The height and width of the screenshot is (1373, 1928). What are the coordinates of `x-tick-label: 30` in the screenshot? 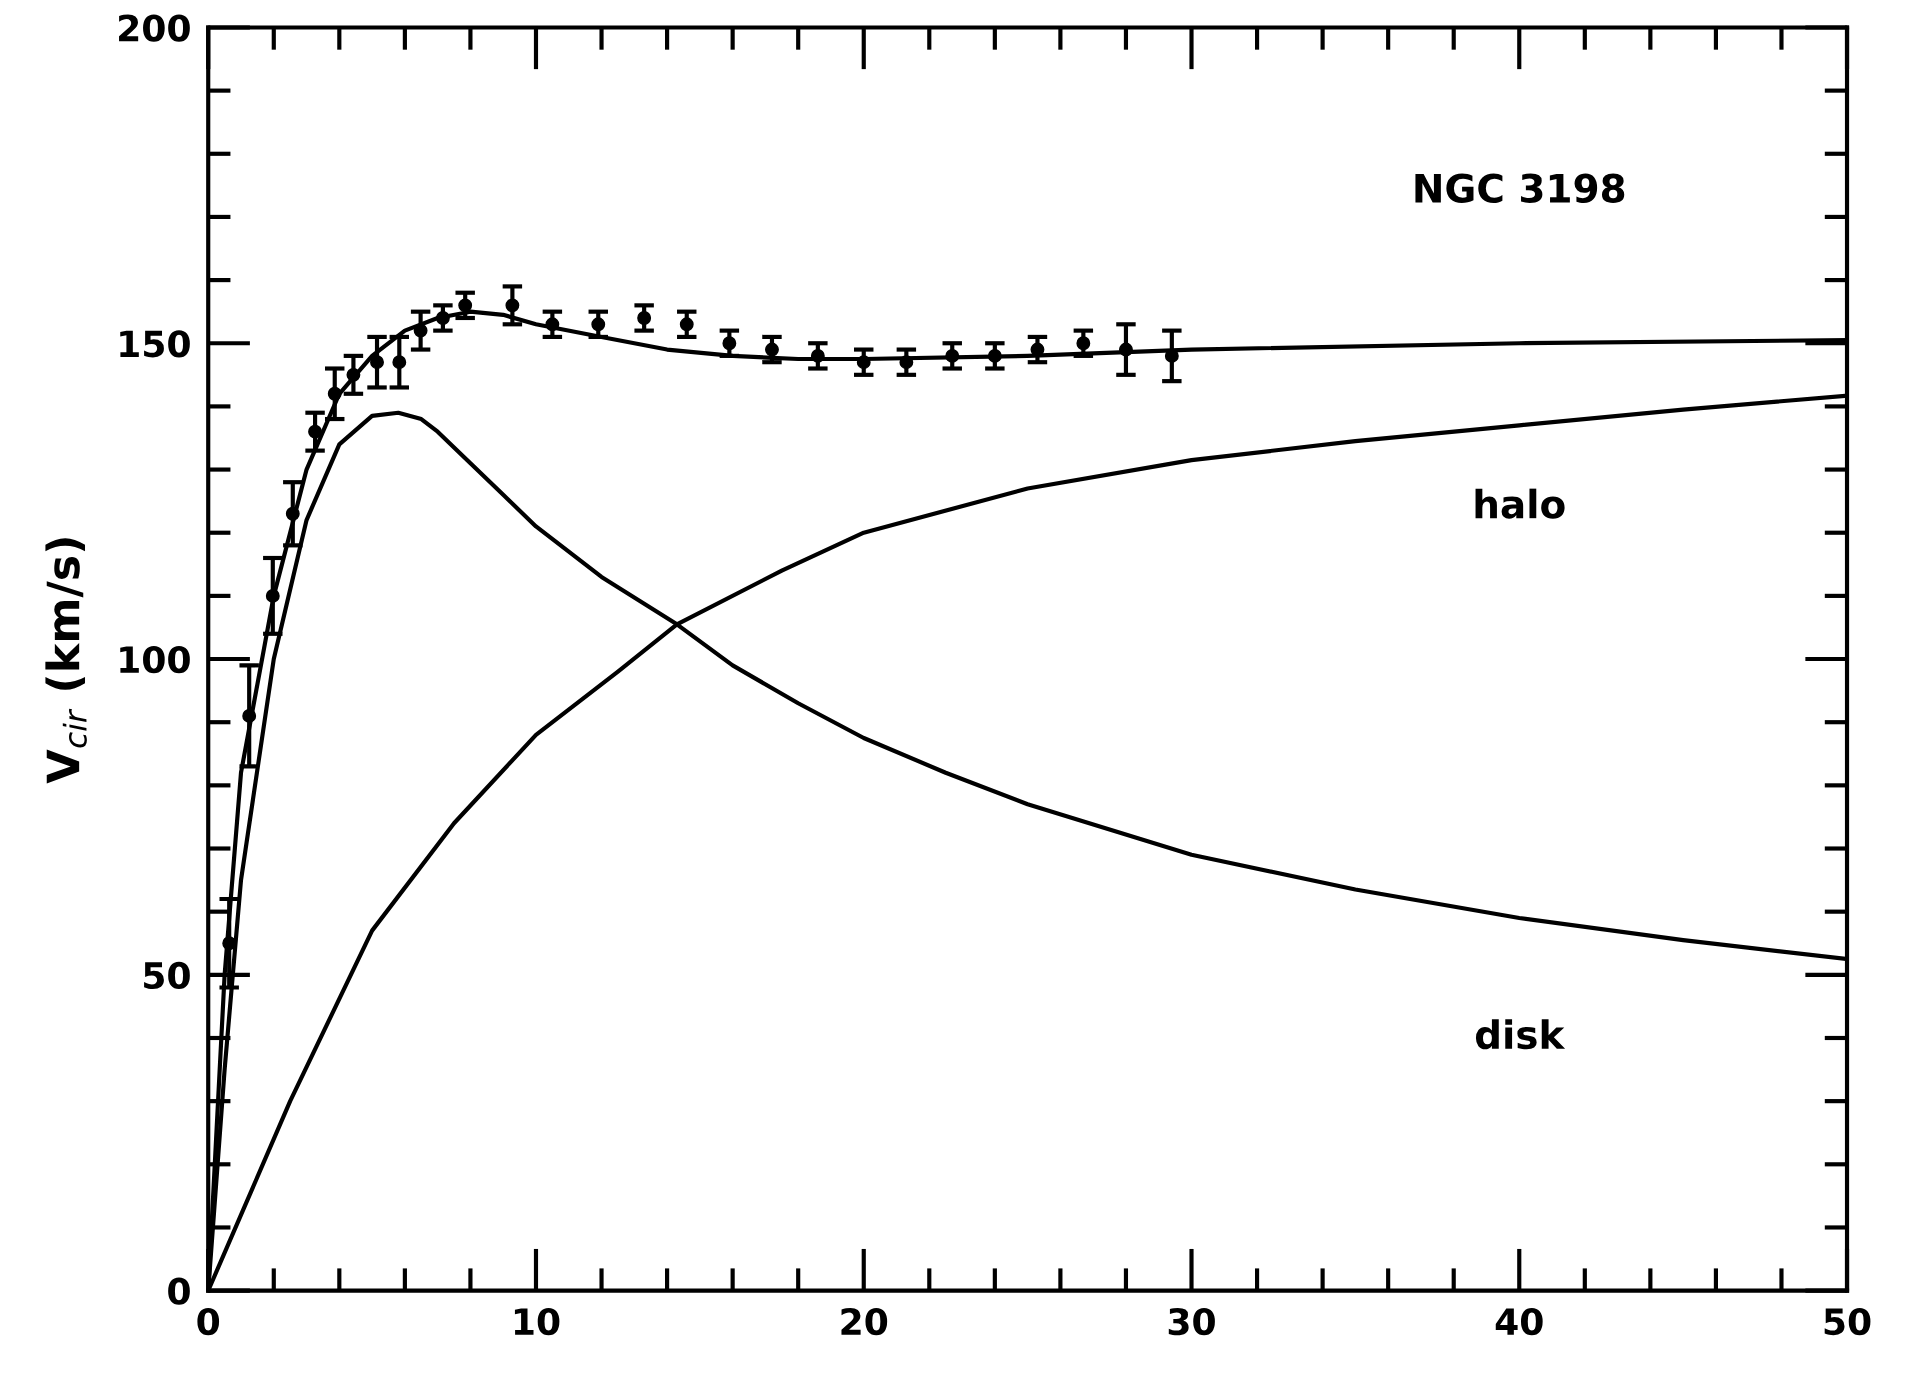 It's located at (1191, 1321).